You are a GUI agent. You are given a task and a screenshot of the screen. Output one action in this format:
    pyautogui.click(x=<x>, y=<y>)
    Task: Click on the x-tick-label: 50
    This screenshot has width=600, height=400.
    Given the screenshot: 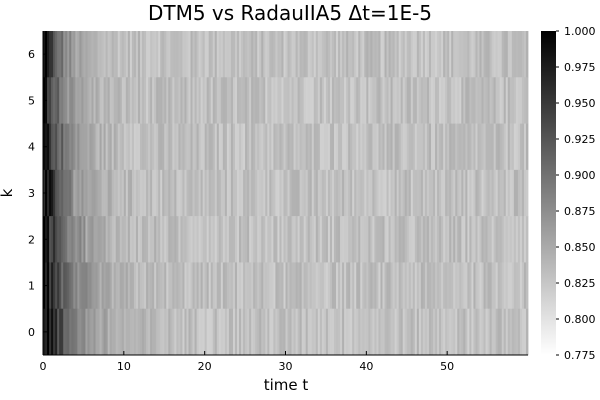 What is the action you would take?
    pyautogui.click(x=447, y=366)
    